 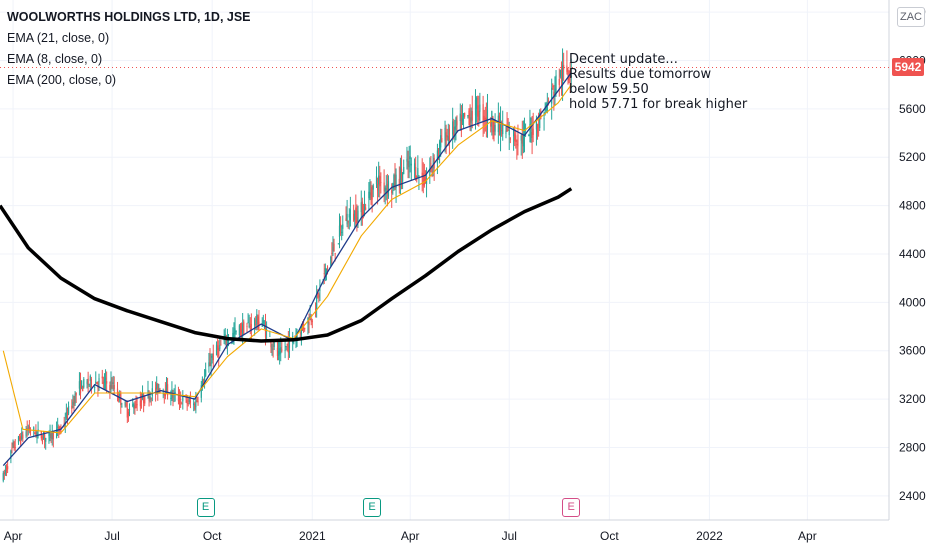 What do you see at coordinates (640, 74) in the screenshot?
I see `note-line: Results due tomorrow` at bounding box center [640, 74].